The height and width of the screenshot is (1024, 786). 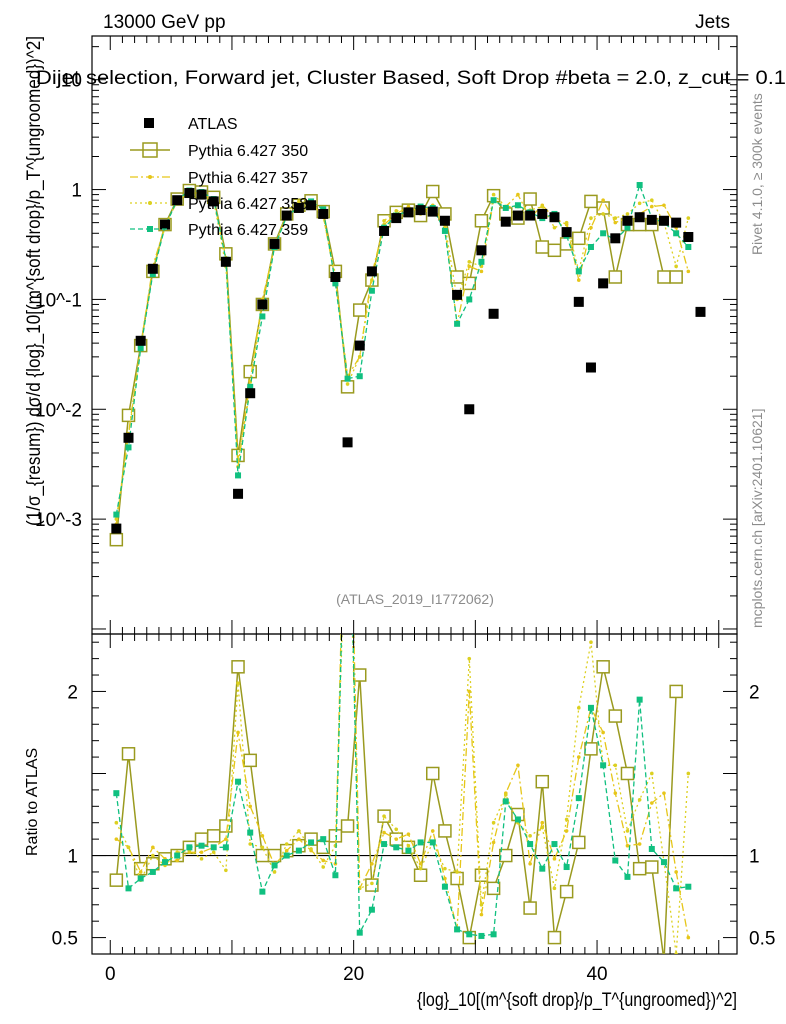 What do you see at coordinates (248, 178) in the screenshot?
I see `legend-label-357: Pythia 6.427 357` at bounding box center [248, 178].